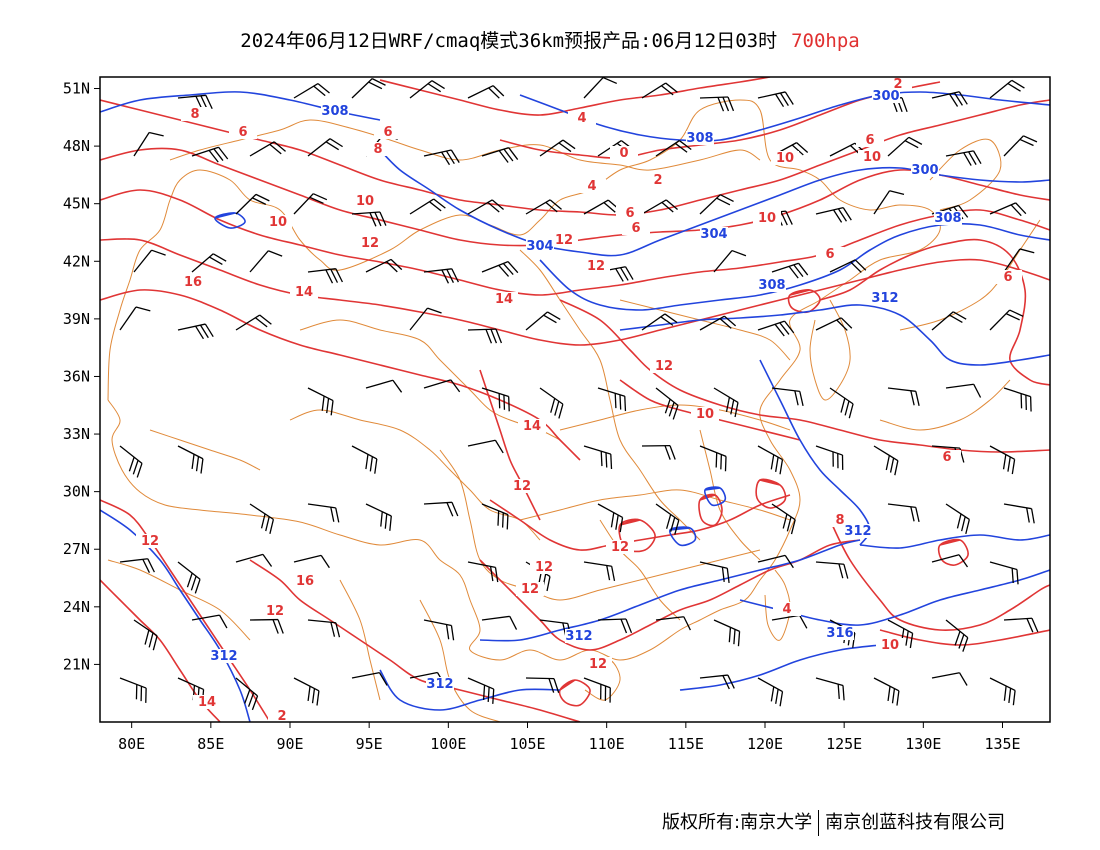 This screenshot has height=850, width=1100. I want to click on footer-separator, so click(819, 823).